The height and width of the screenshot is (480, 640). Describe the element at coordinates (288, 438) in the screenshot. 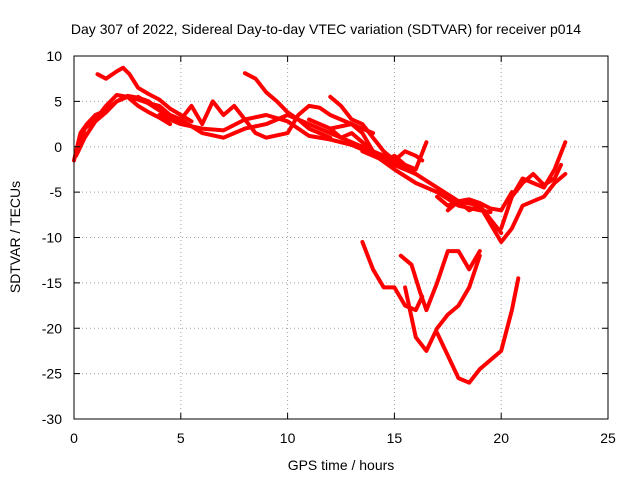

I see `x-tick-label: 10` at that location.